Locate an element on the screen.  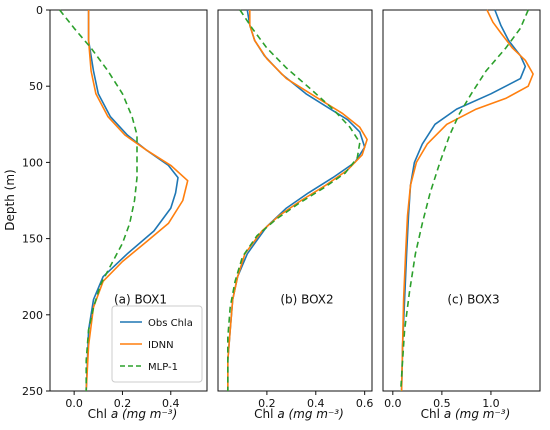
legend-box is located at coordinates (157, 344).